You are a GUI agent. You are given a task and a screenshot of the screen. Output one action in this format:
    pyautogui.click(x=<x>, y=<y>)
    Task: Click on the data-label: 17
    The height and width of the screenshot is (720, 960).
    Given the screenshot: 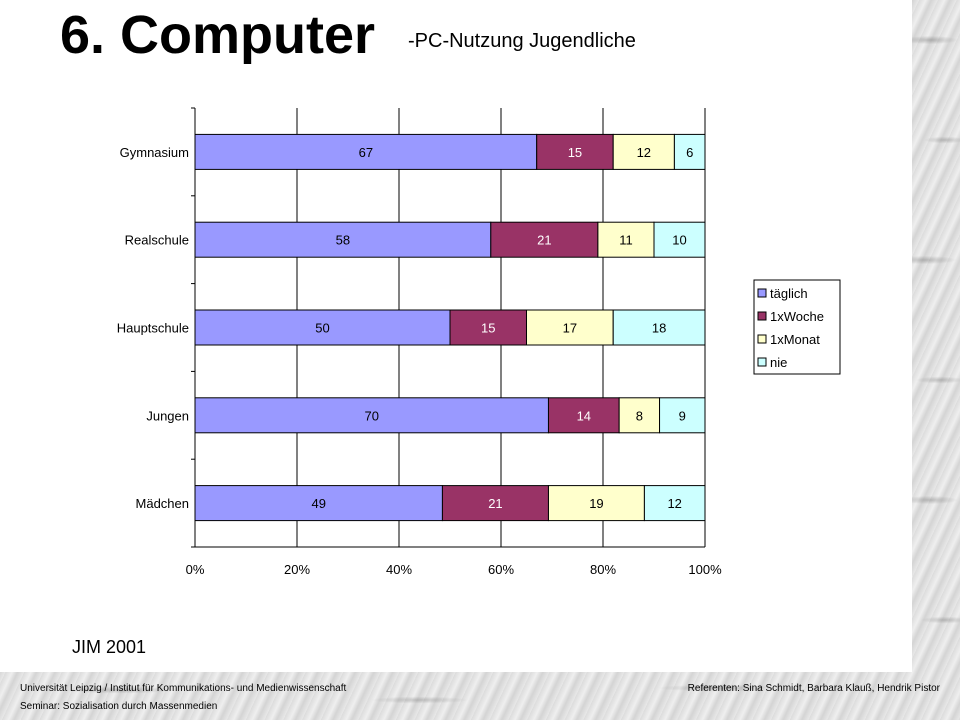 What is the action you would take?
    pyautogui.click(x=570, y=328)
    